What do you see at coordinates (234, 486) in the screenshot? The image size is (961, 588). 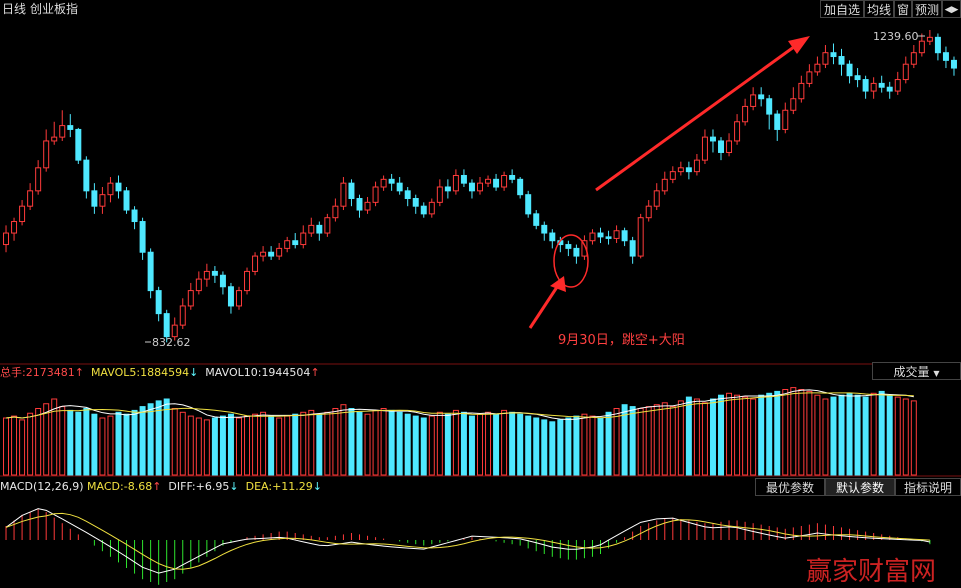 I see `down-arrow-icon: ↓` at bounding box center [234, 486].